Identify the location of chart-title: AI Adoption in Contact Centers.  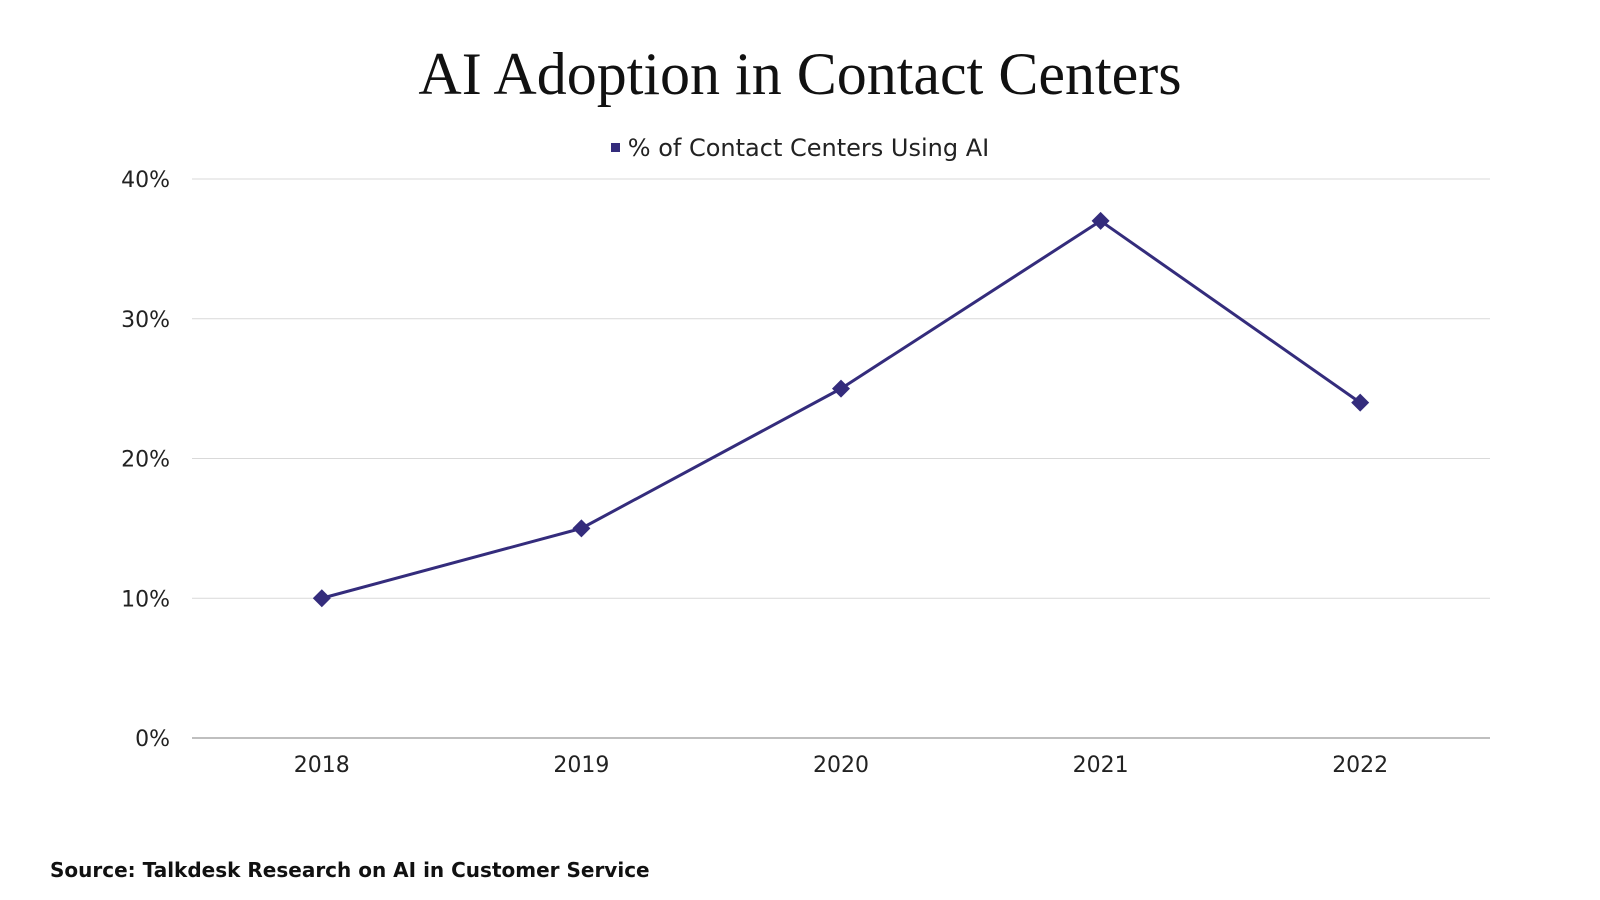
(800, 74).